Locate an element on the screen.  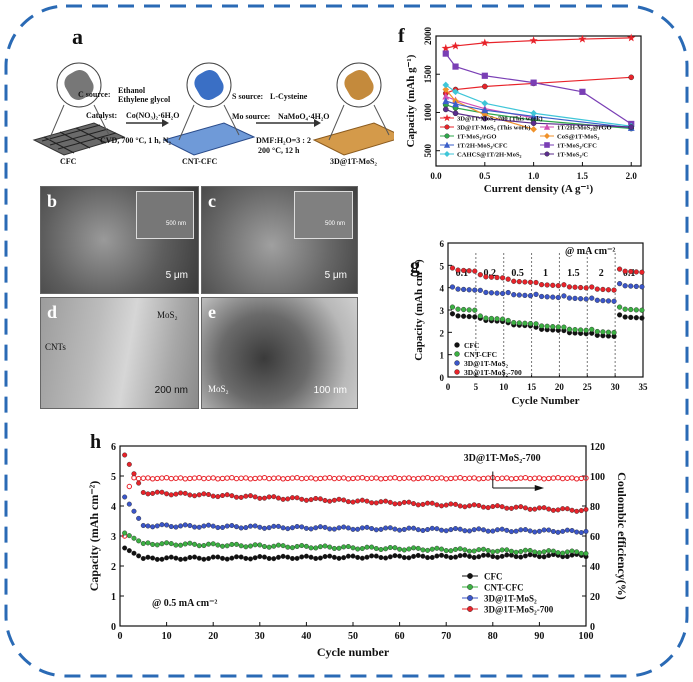
chart-f-legend-7-label: CAHCS@1T/2H-MoS₂ is located at coordinates (489, 155).